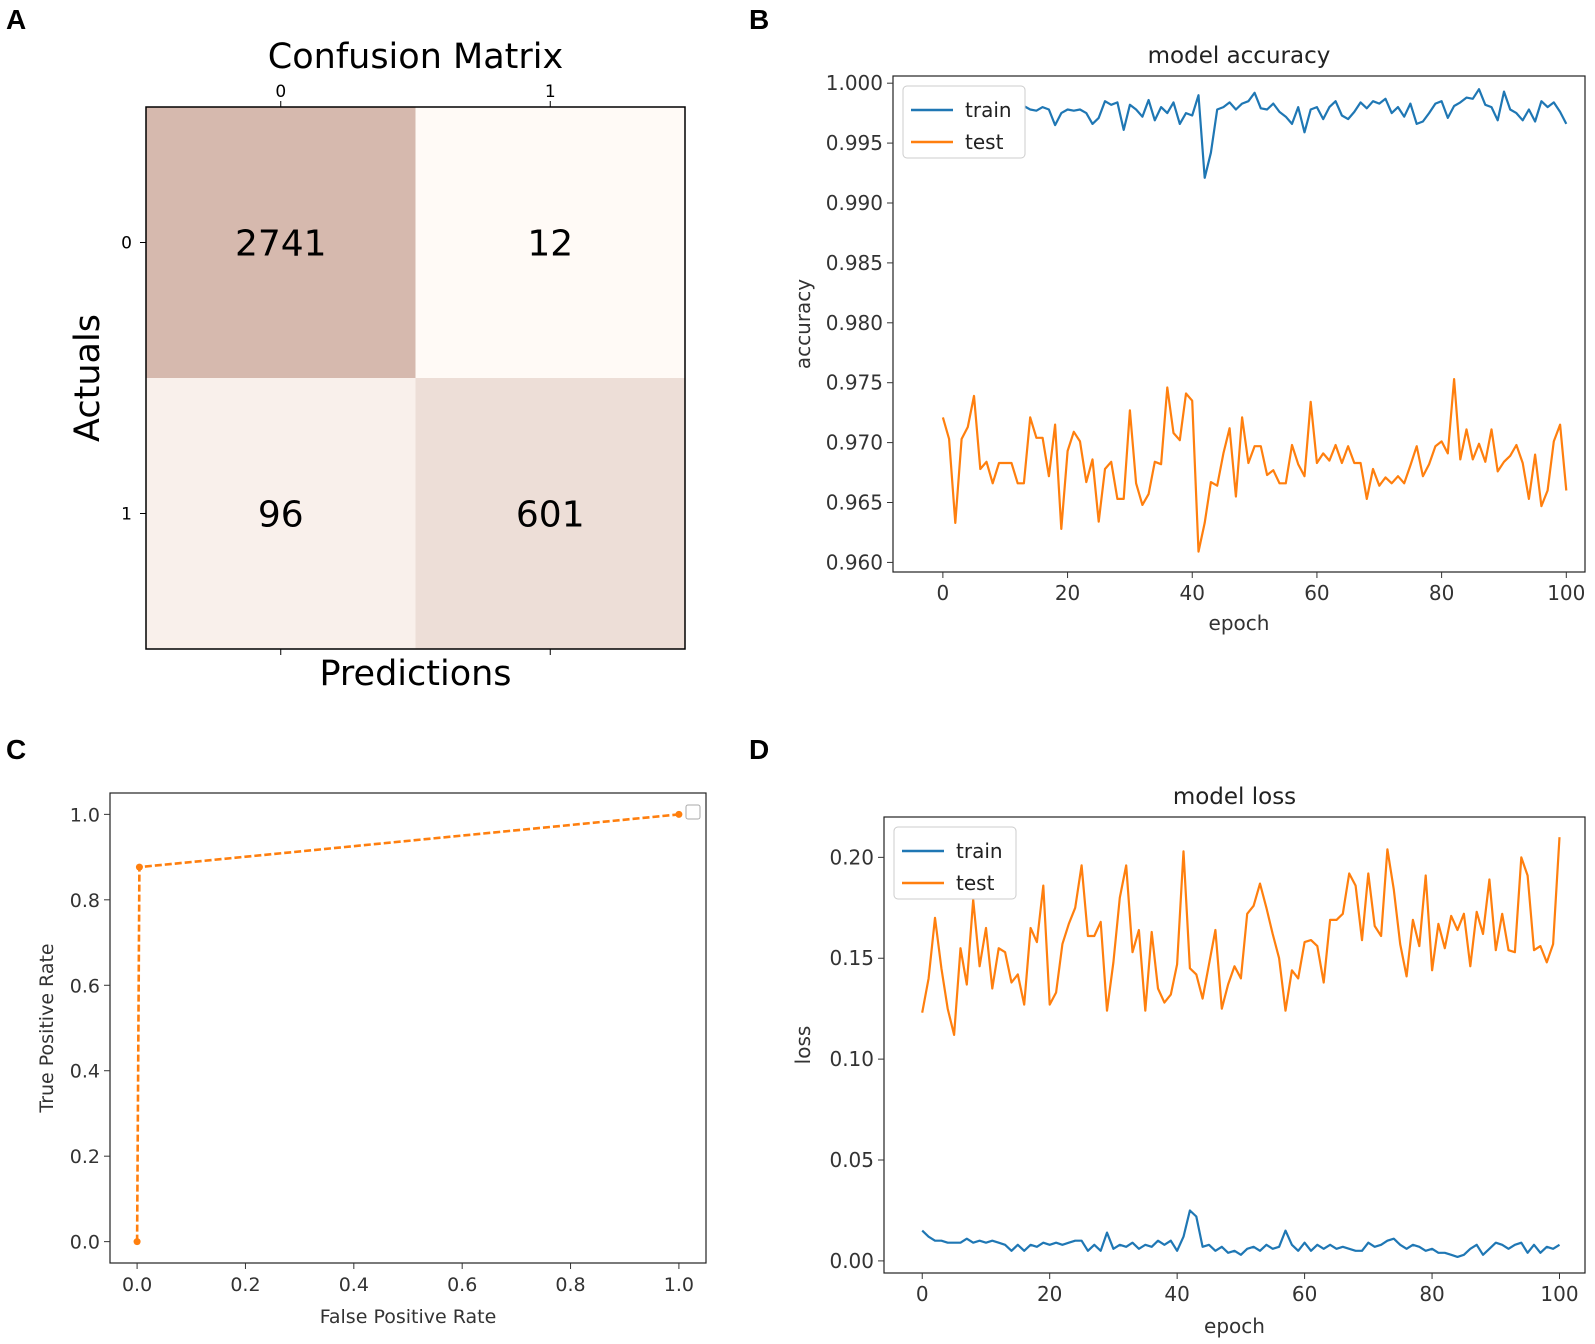  I want to click on matrix-x-tick-label-0: 0, so click(280, 92).